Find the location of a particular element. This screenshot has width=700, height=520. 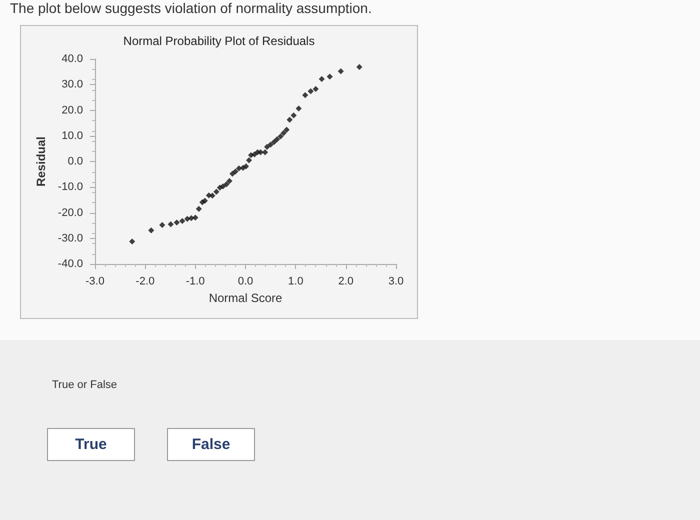

text: True or False is located at coordinates (85, 385).